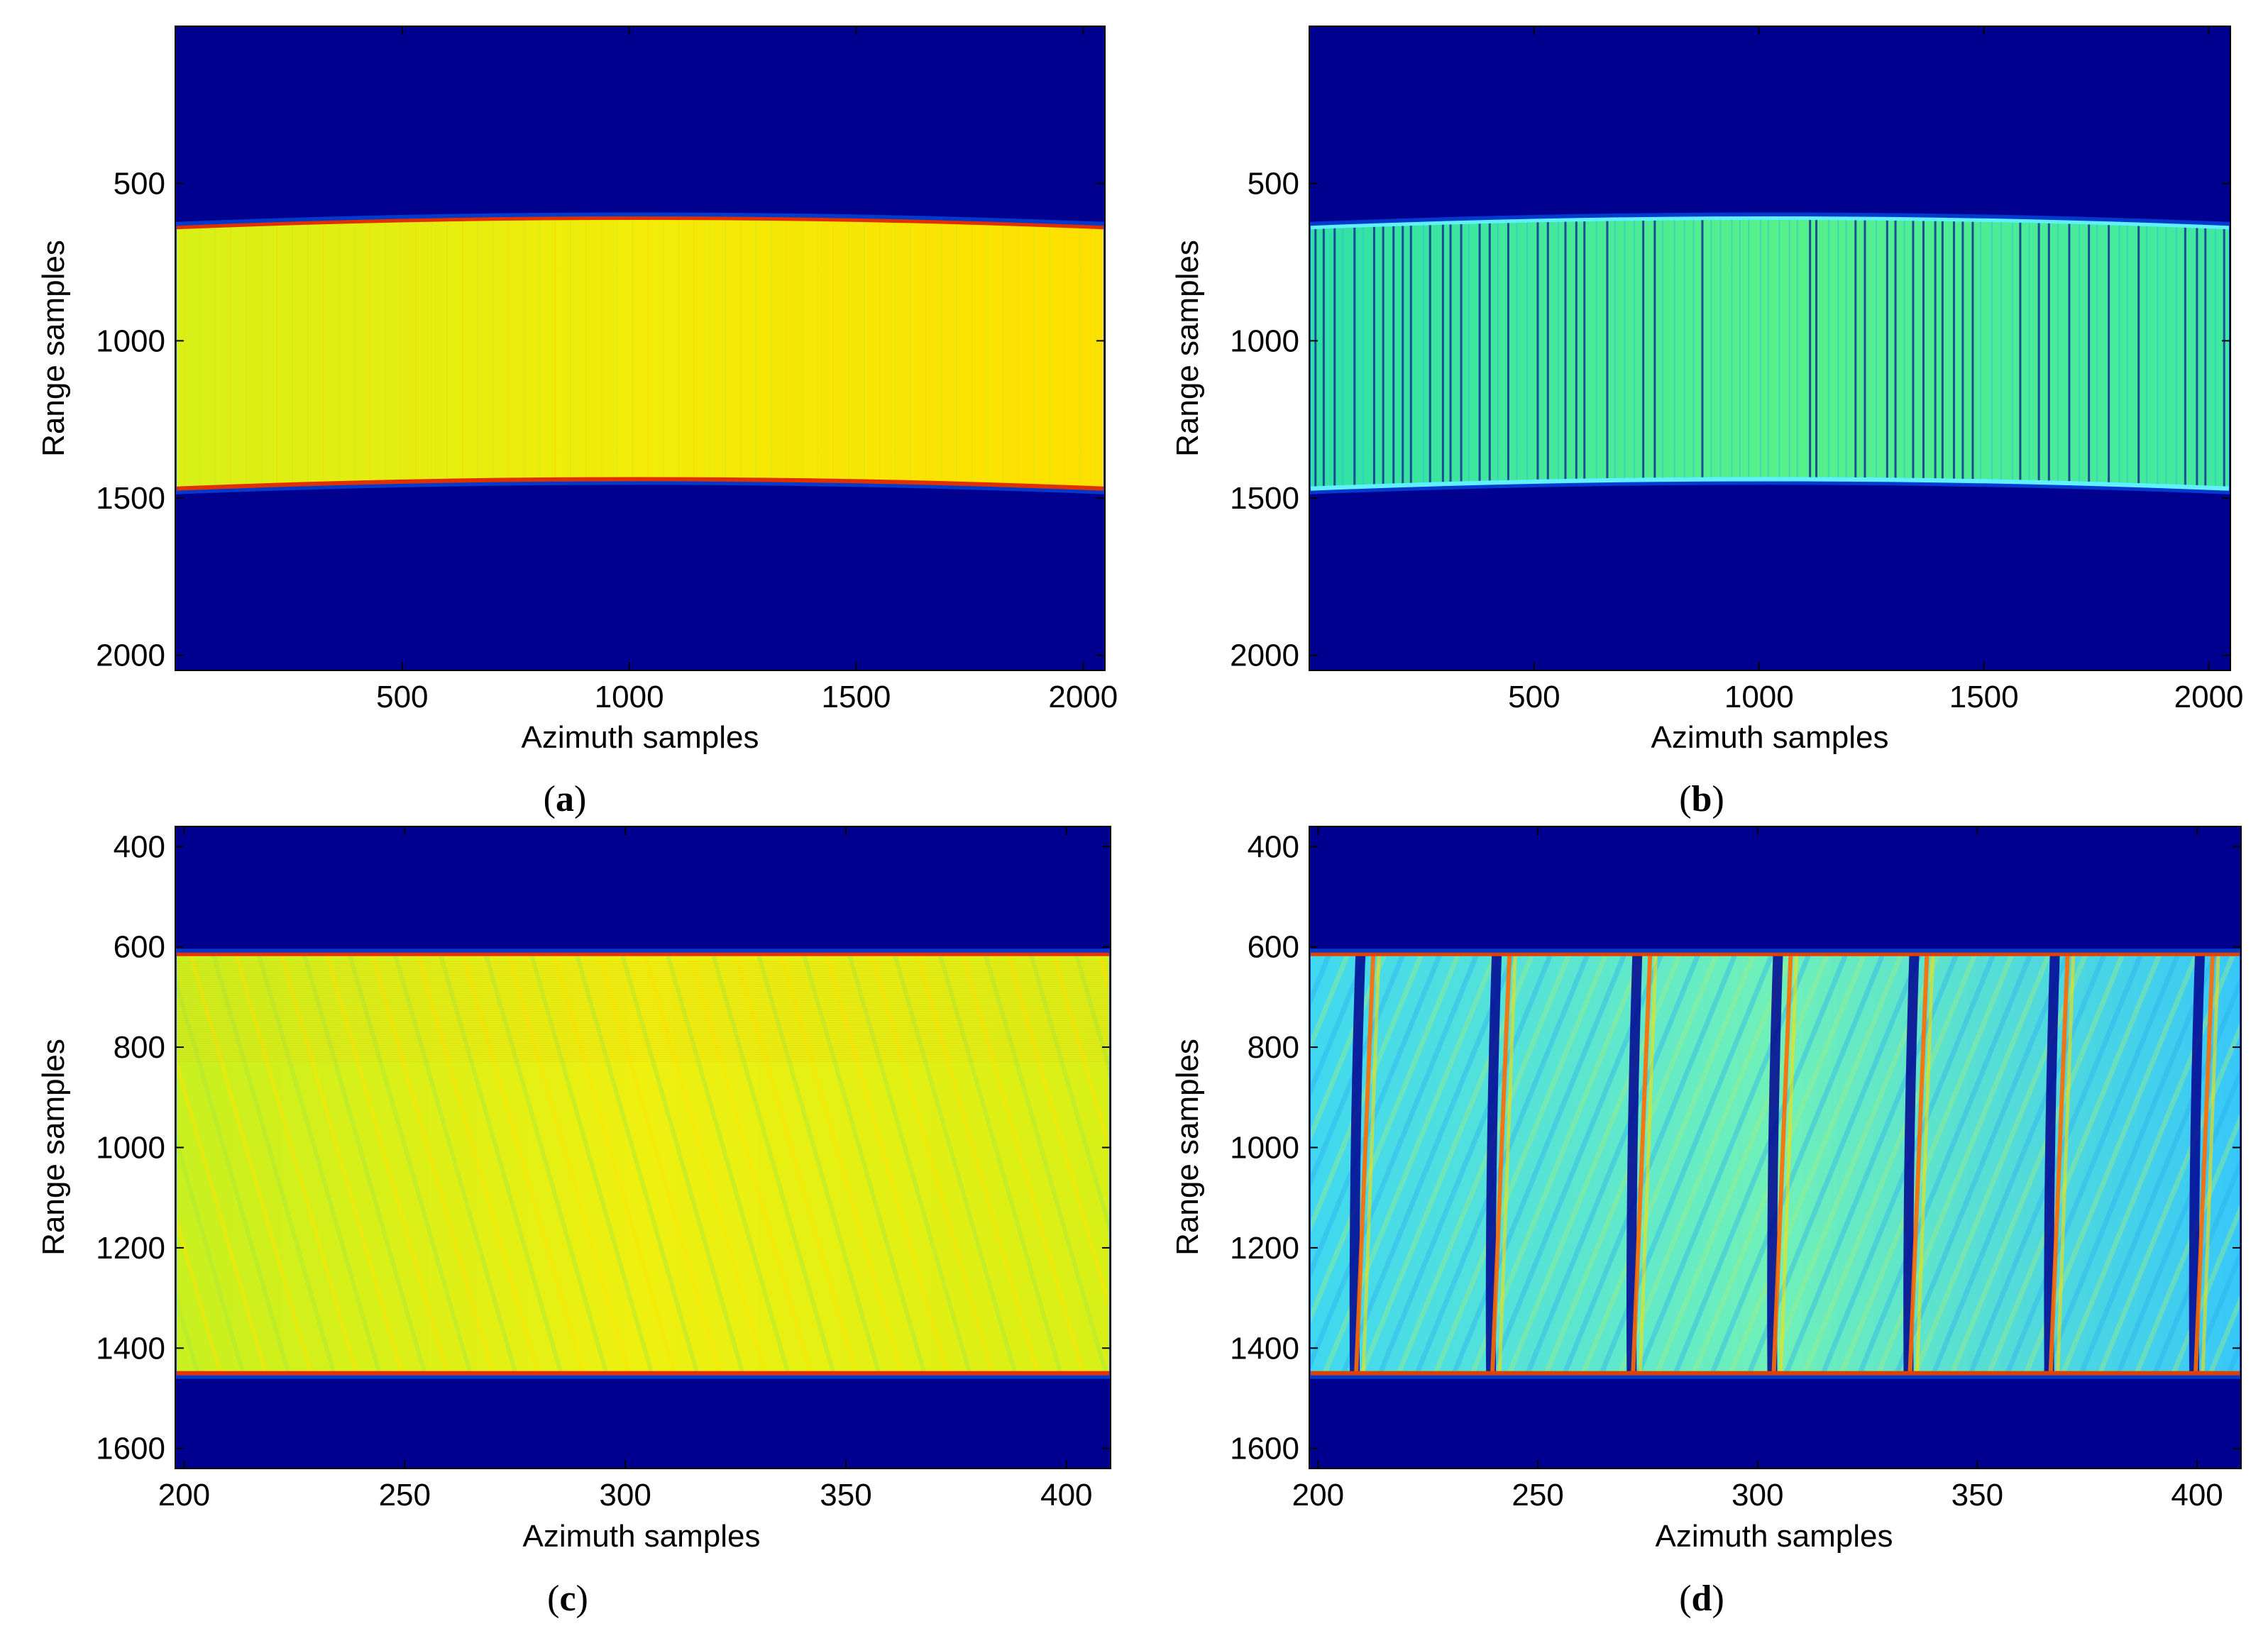 Image resolution: width=2268 pixels, height=1626 pixels. I want to click on panel-b-yticks: 500 1000 1500 2000, so click(1730, 420).